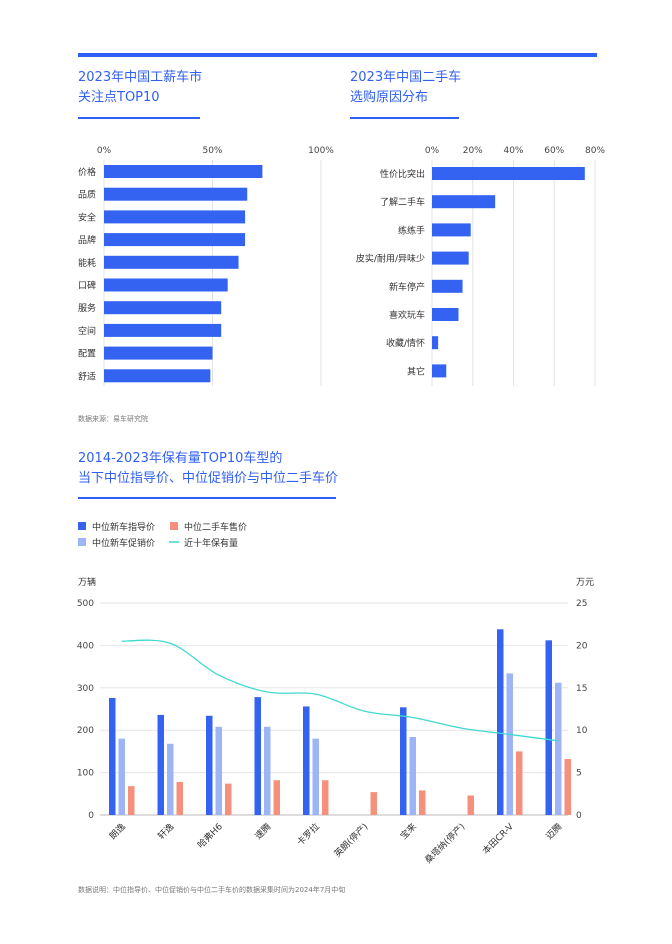  I want to click on y-right-unit: 万元, so click(585, 583).